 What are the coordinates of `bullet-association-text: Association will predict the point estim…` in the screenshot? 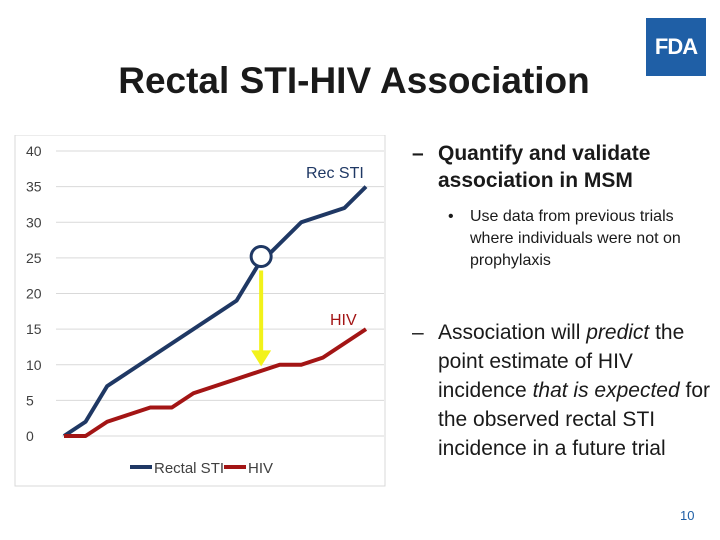 It's located at (562, 390).